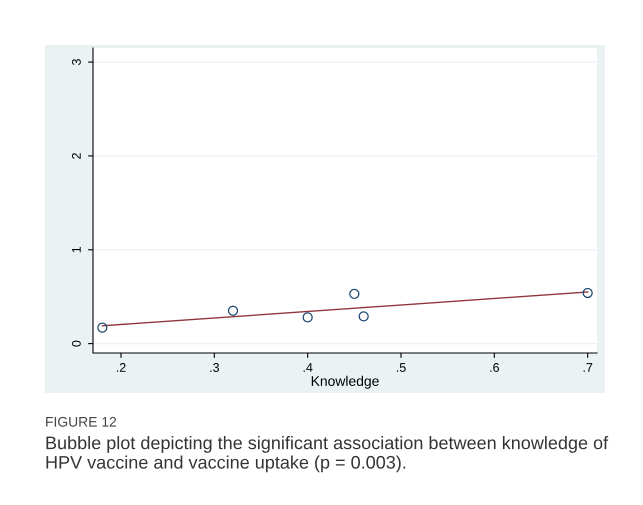 The width and height of the screenshot is (643, 505). Describe the element at coordinates (401, 367) in the screenshot. I see `x-tick-label: .5` at that location.